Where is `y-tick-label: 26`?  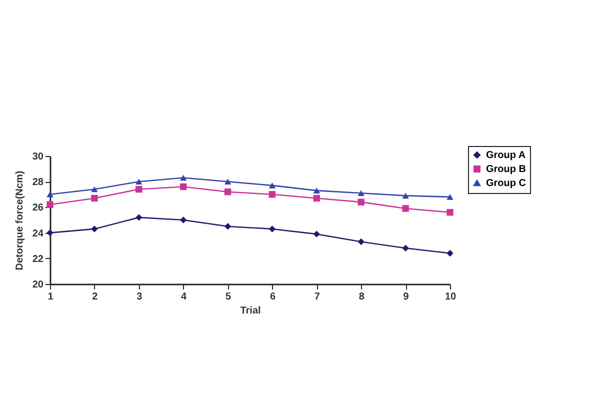
y-tick-label: 26 is located at coordinates (38, 208).